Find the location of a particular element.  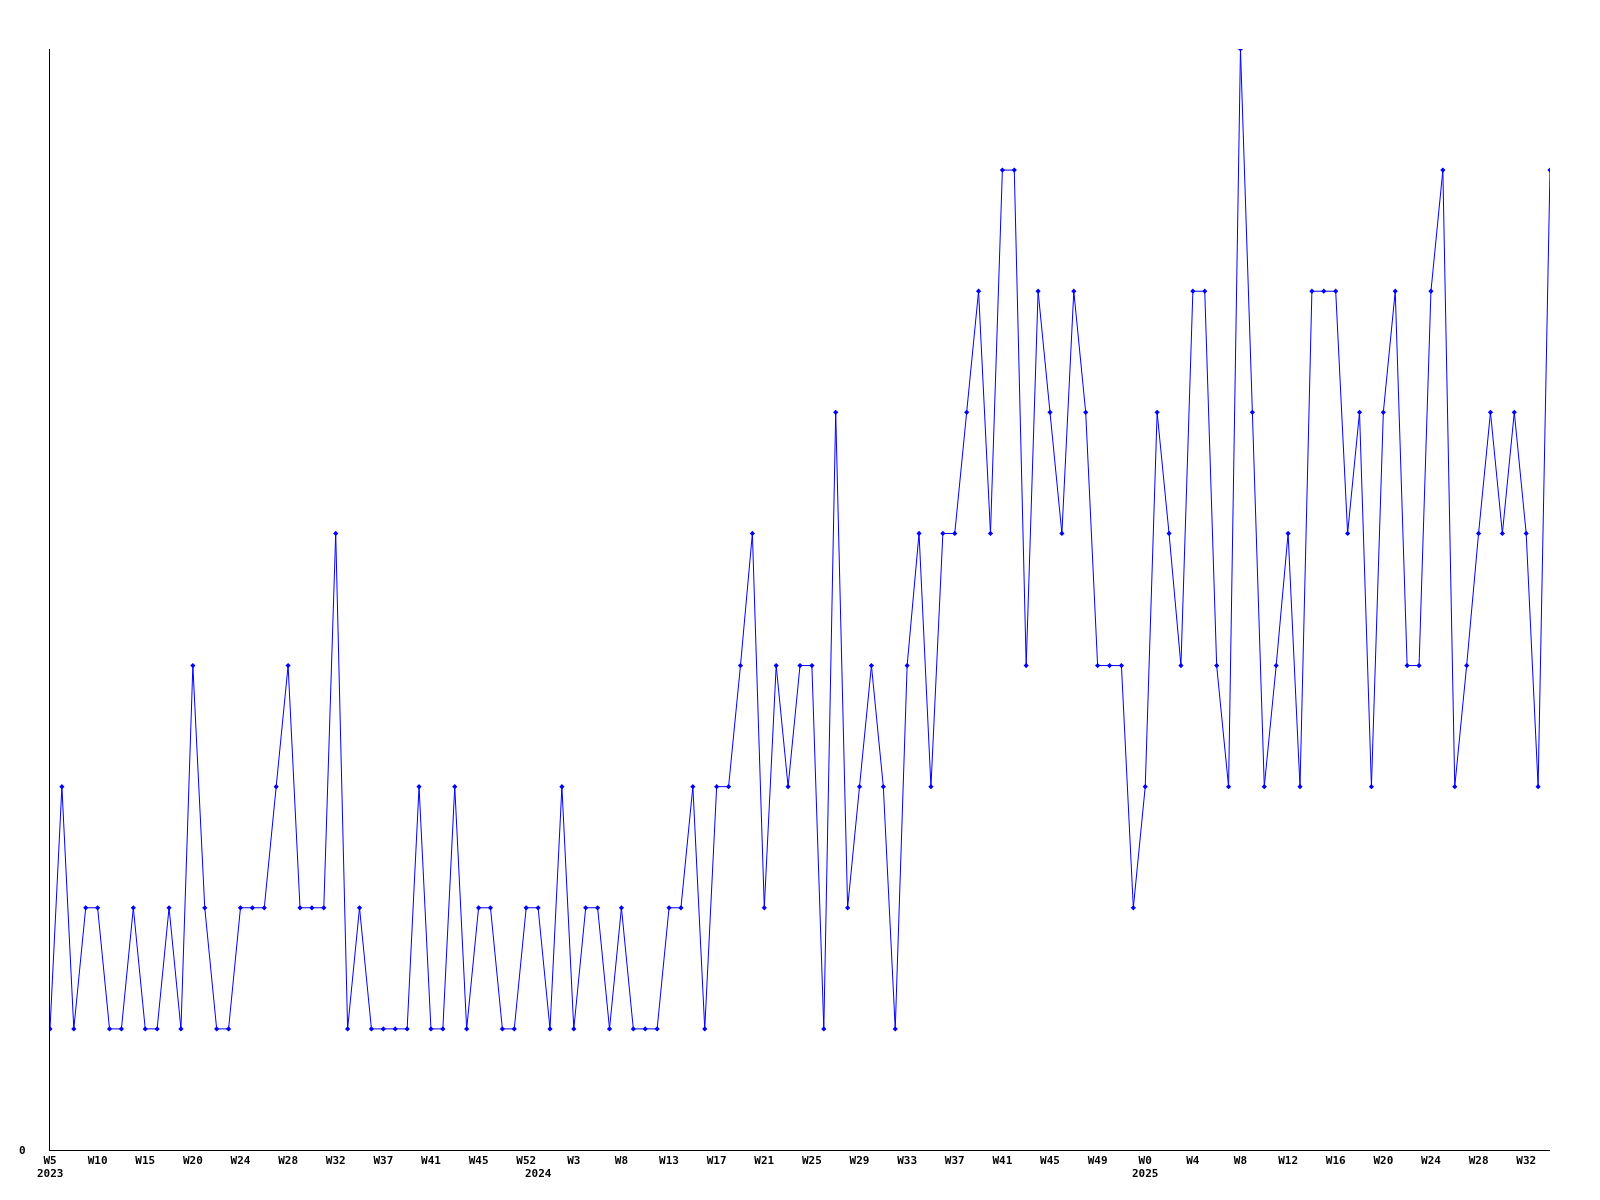

x-tick-label: W21 is located at coordinates (764, 1161).